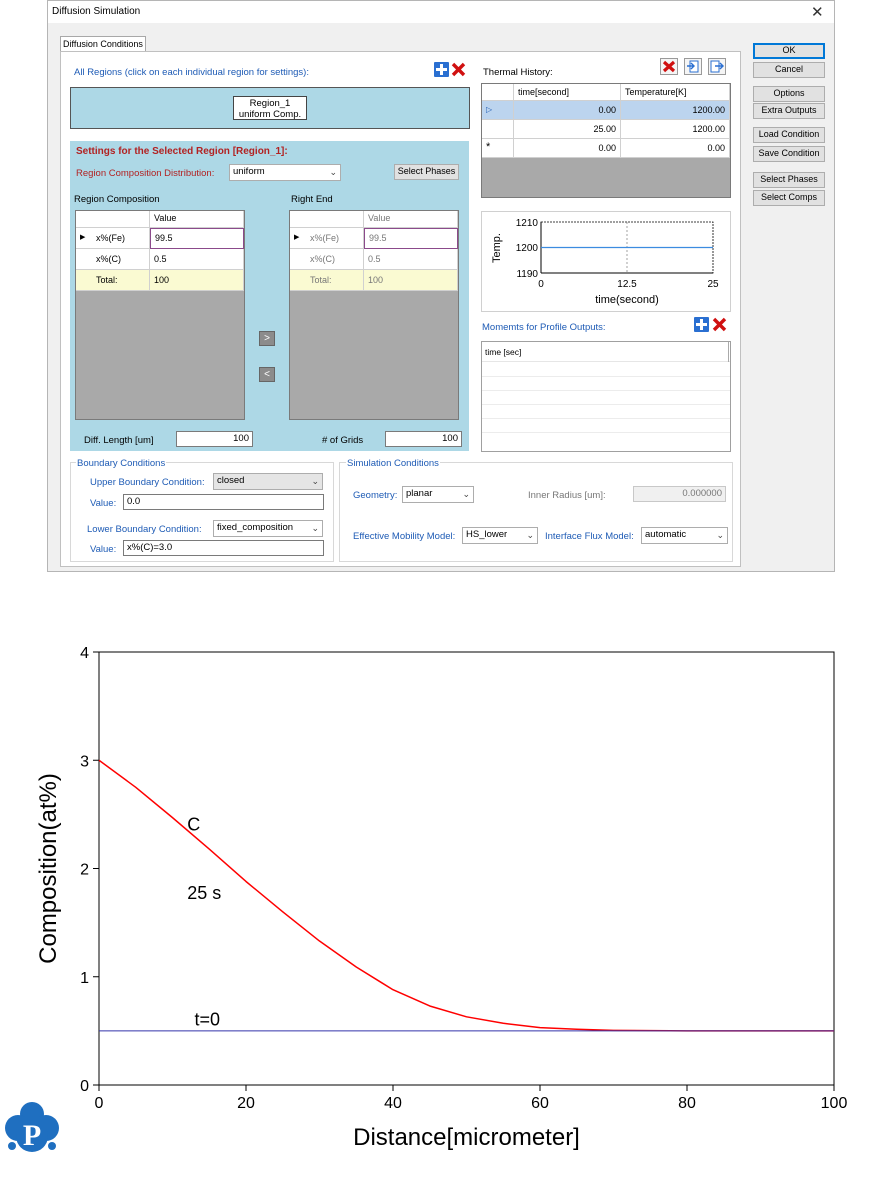 The height and width of the screenshot is (1184, 880). I want to click on right-row-fe-label: ▶ x%(Fe), so click(327, 238).